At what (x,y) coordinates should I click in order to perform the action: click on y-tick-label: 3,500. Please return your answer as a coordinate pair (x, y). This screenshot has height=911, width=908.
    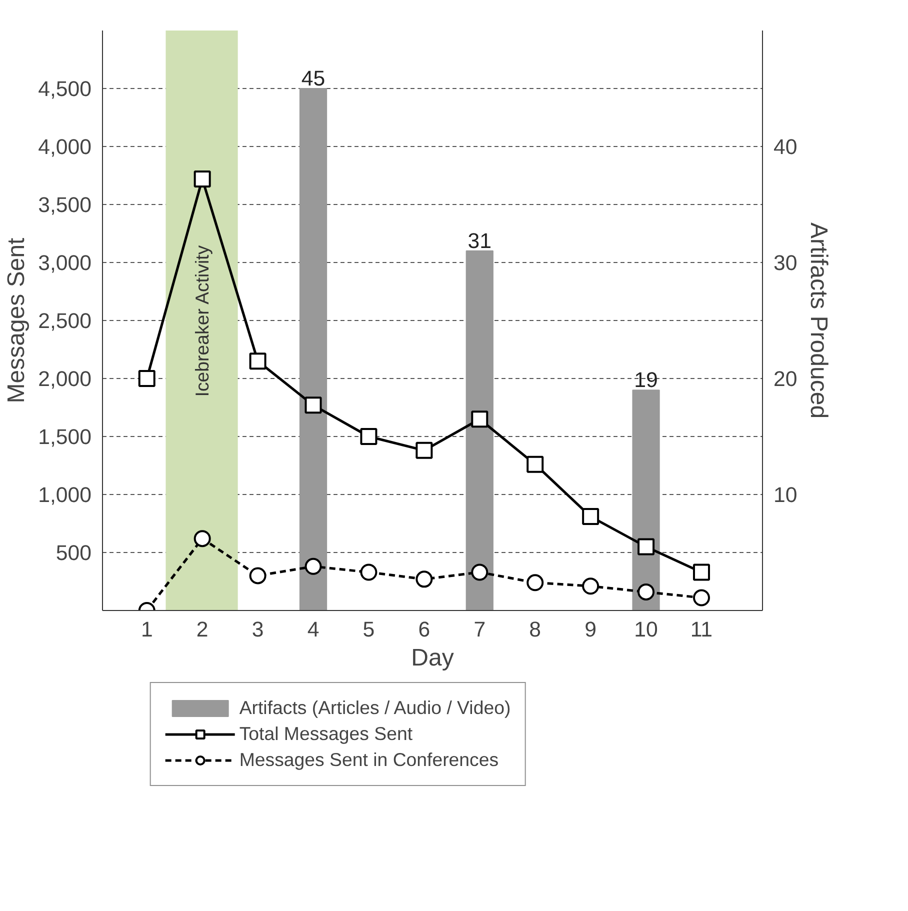
    Looking at the image, I should click on (65, 205).